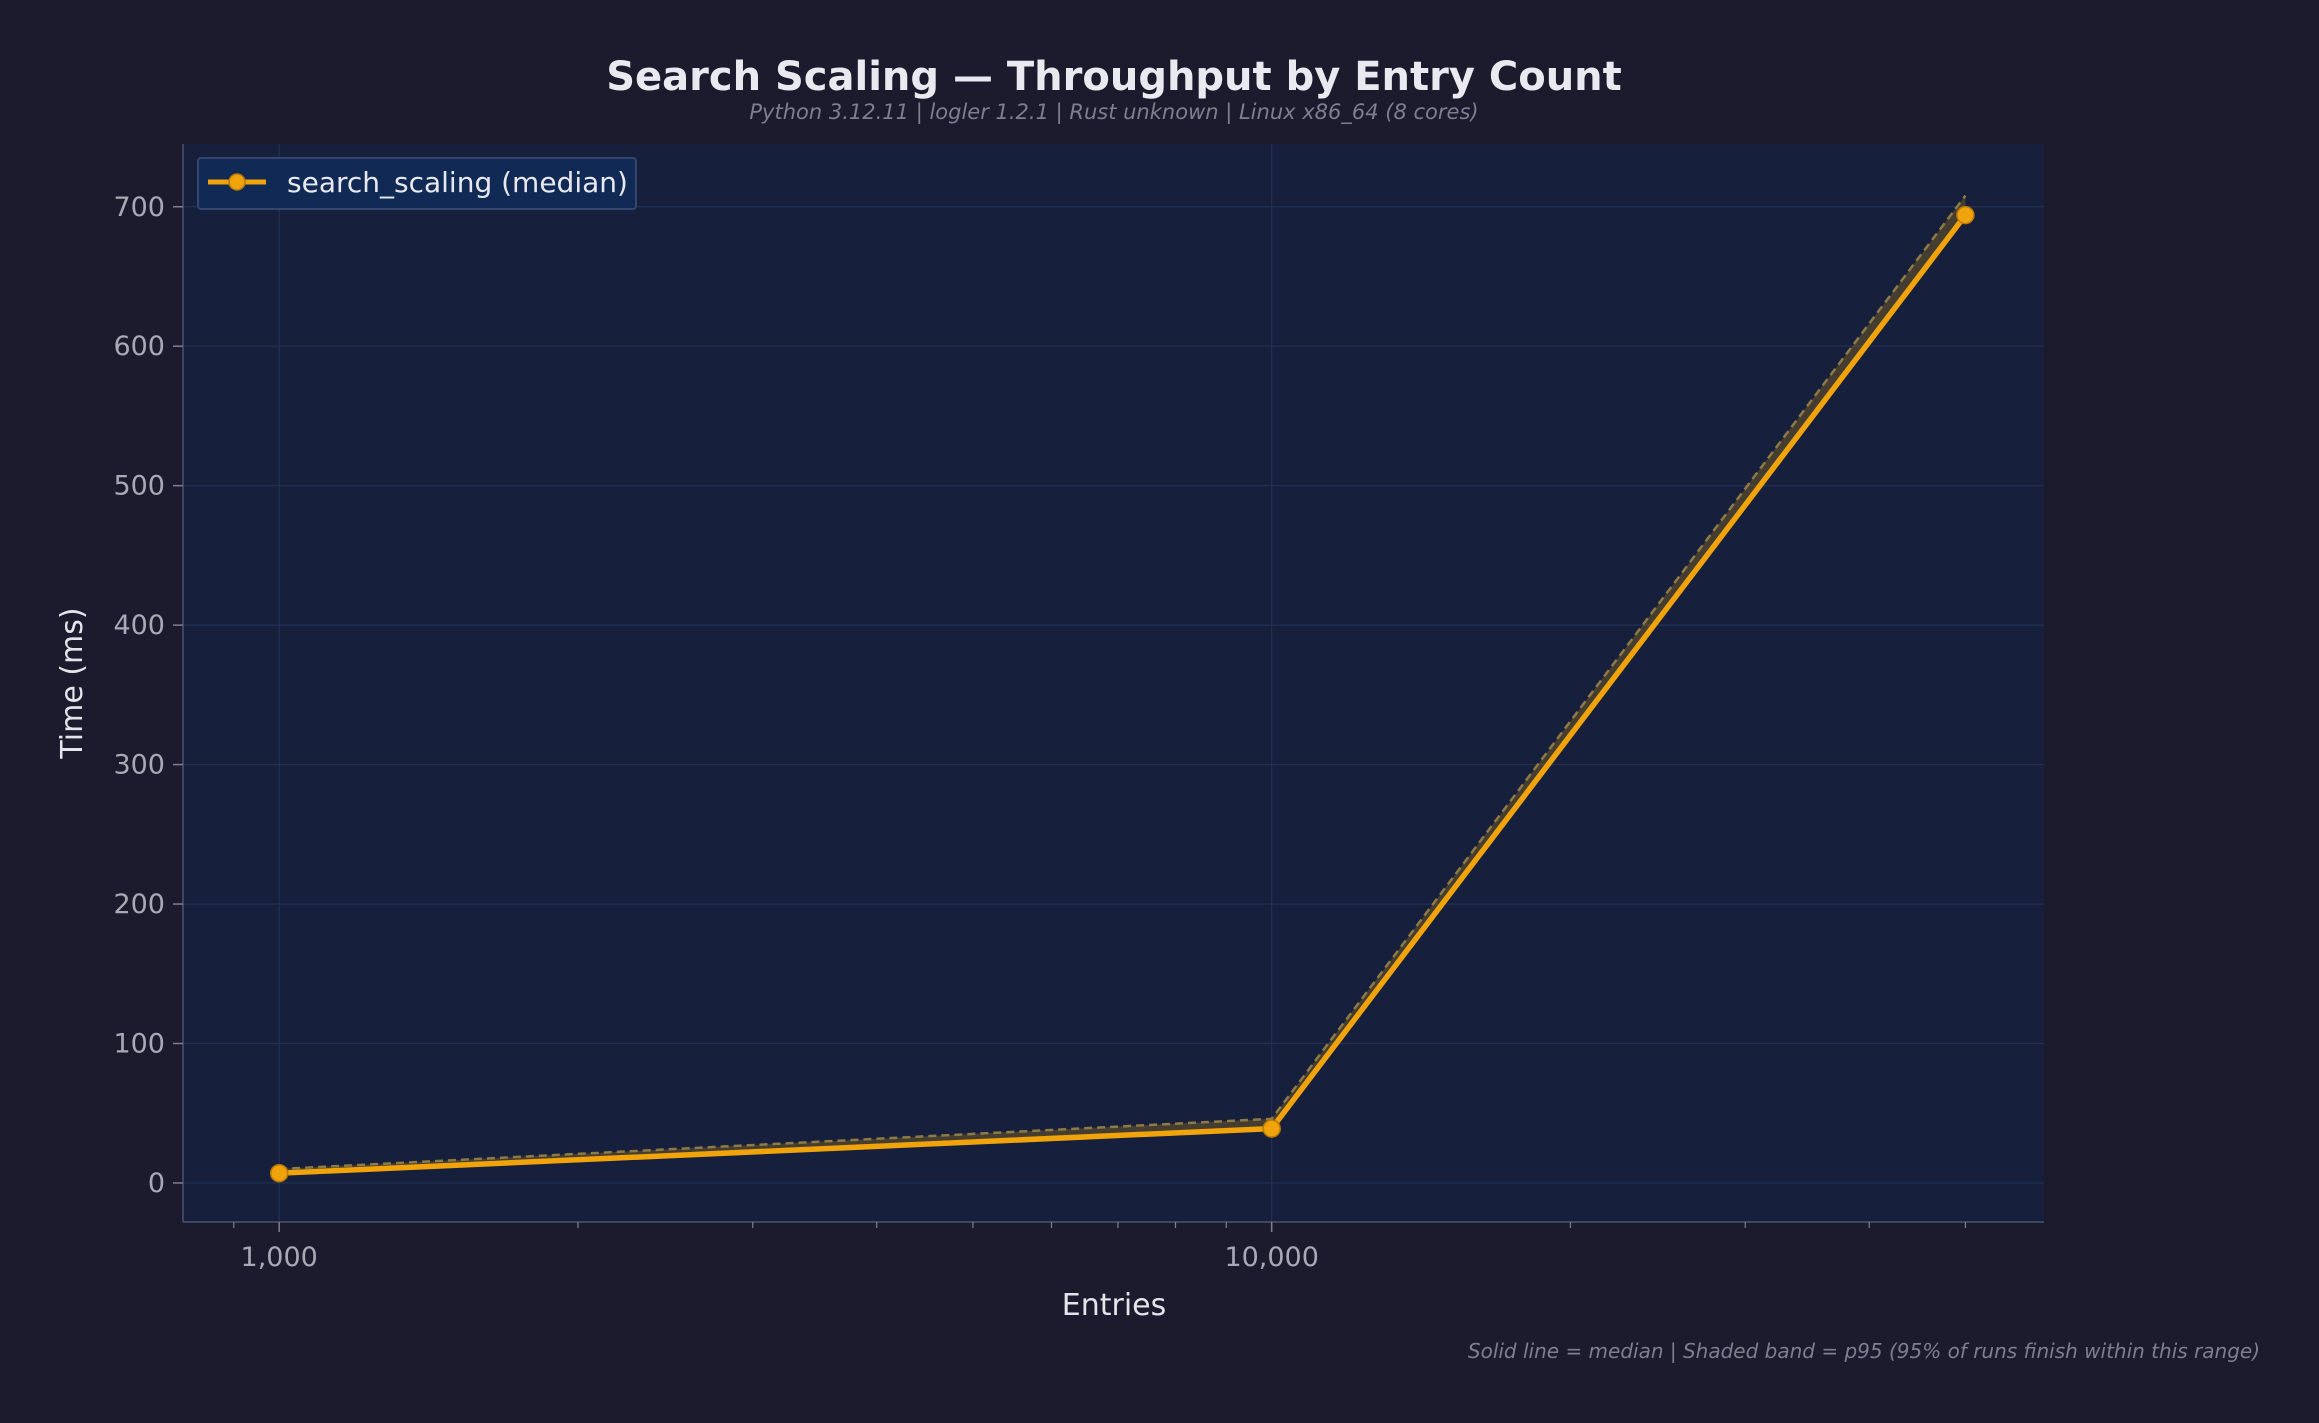 This screenshot has height=1423, width=2319. I want to click on y-tick-label: 200, so click(139, 904).